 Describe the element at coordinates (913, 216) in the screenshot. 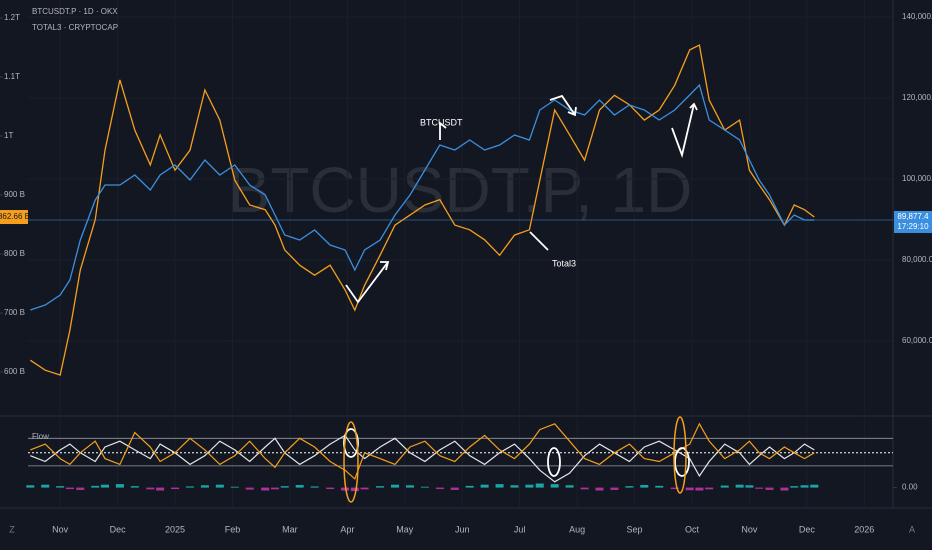

I see `last-value-label: 89,877.4` at that location.